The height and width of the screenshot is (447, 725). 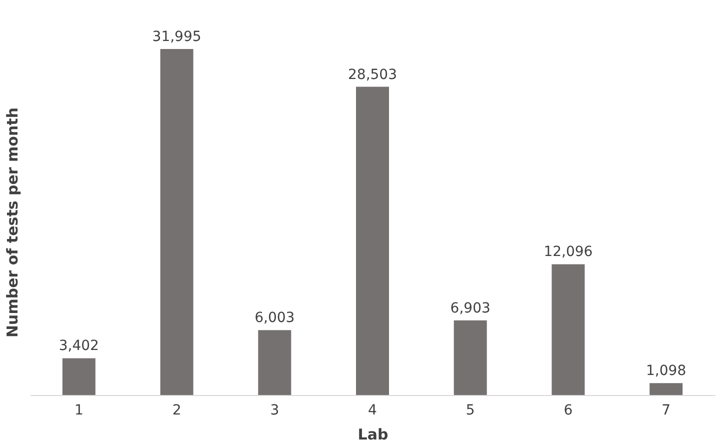 I want to click on x-tick-label: 2, so click(x=177, y=410).